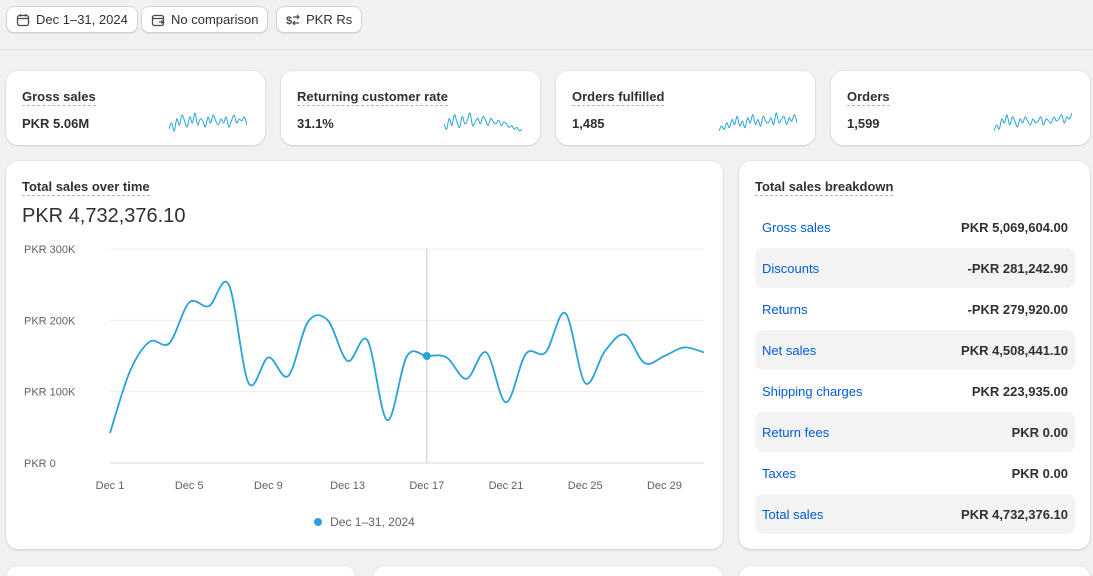  What do you see at coordinates (1014, 514) in the screenshot?
I see `breakdown-value: PKR 4,732,376.10` at bounding box center [1014, 514].